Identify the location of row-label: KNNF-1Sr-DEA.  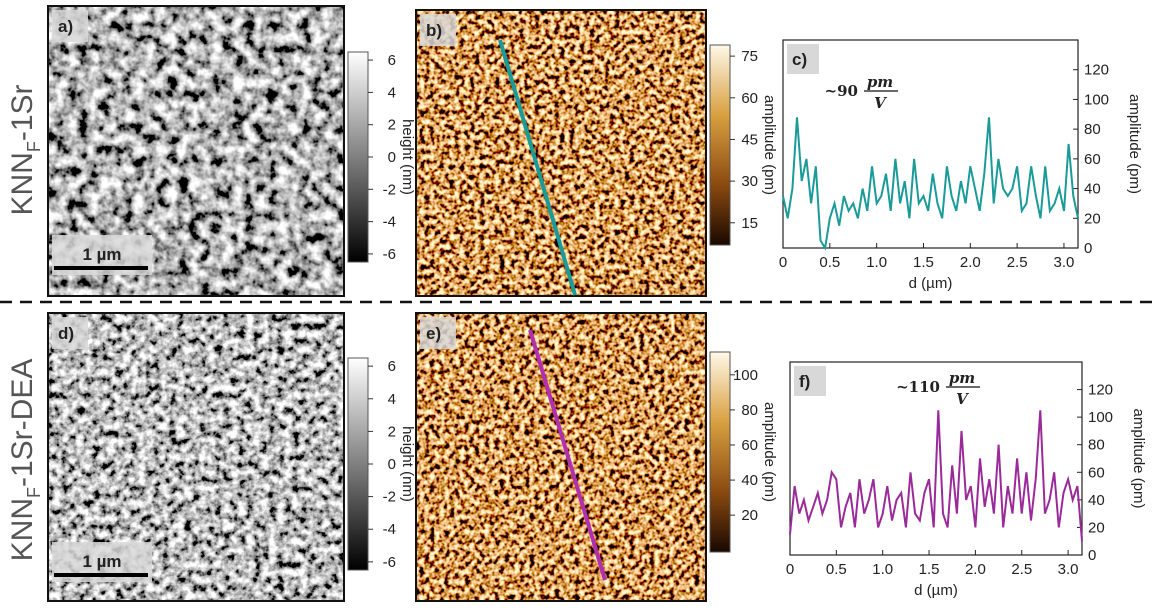
(25, 460).